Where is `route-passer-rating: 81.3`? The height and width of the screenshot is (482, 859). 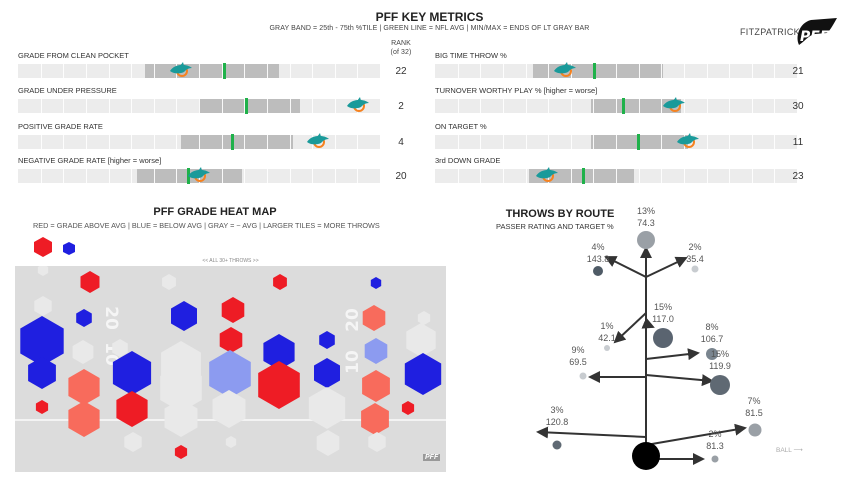 route-passer-rating: 81.3 is located at coordinates (715, 446).